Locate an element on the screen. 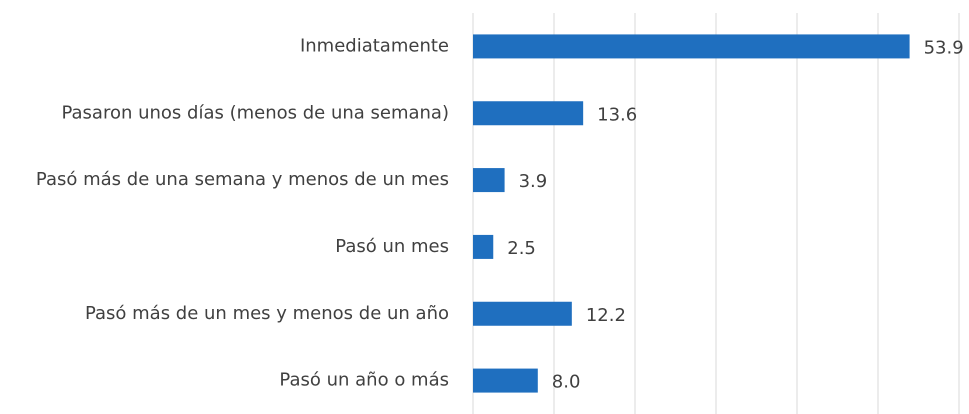 Image resolution: width=969 pixels, height=414 pixels. category-label: Pasaron unos días (menos de una semana) is located at coordinates (255, 112).